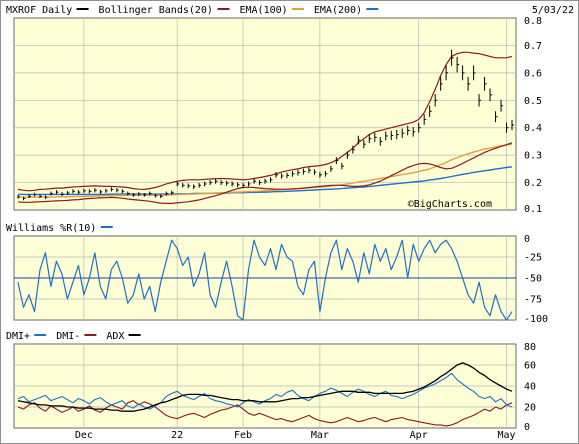  What do you see at coordinates (533, 258) in the screenshot?
I see `williams-y-tick-1: -25` at bounding box center [533, 258].